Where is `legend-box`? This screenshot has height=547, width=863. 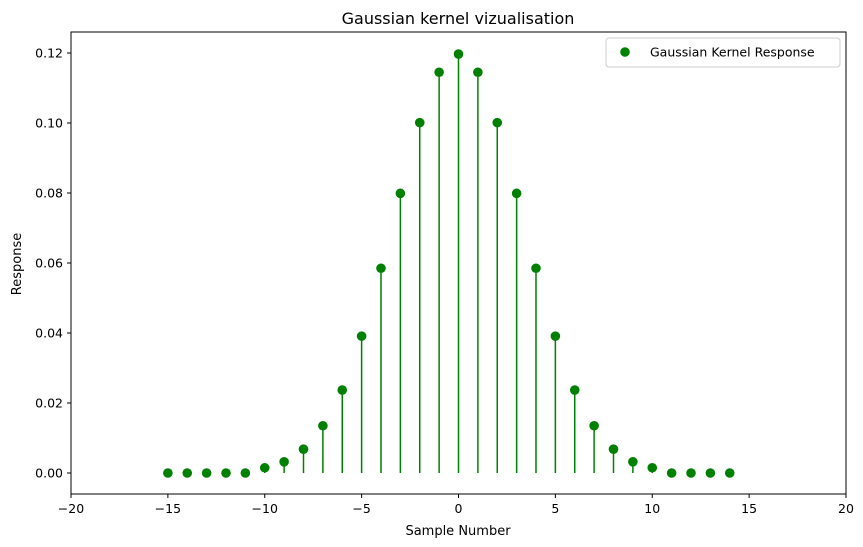 legend-box is located at coordinates (723, 52).